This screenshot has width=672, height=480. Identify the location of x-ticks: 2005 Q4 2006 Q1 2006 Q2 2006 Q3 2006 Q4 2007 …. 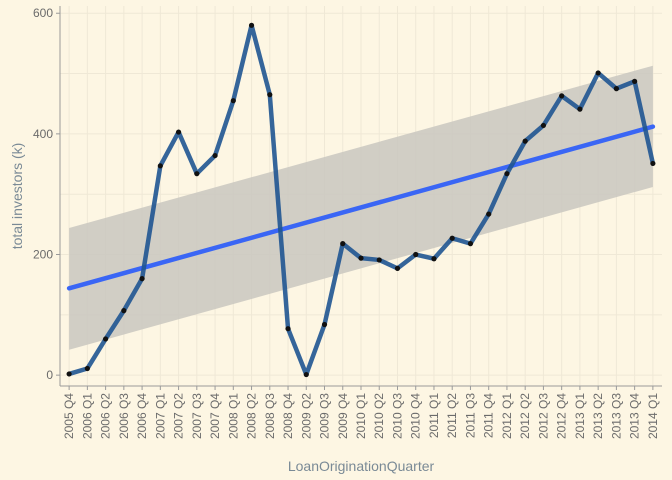
(361, 412).